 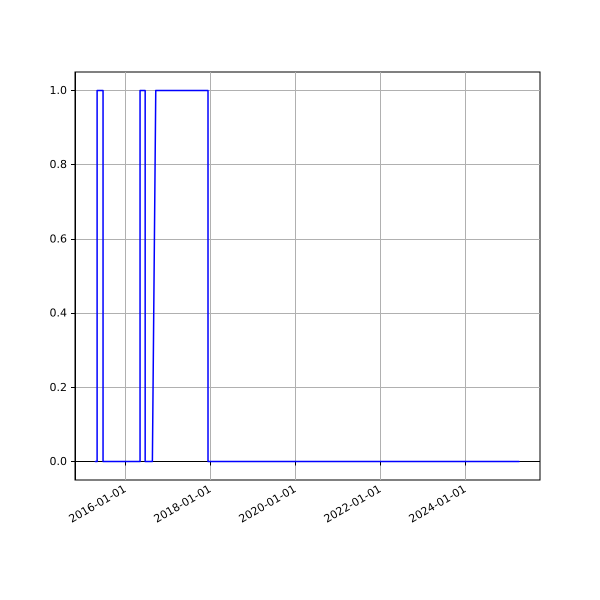 I want to click on y-tick-label: 1.0, so click(x=58, y=91).